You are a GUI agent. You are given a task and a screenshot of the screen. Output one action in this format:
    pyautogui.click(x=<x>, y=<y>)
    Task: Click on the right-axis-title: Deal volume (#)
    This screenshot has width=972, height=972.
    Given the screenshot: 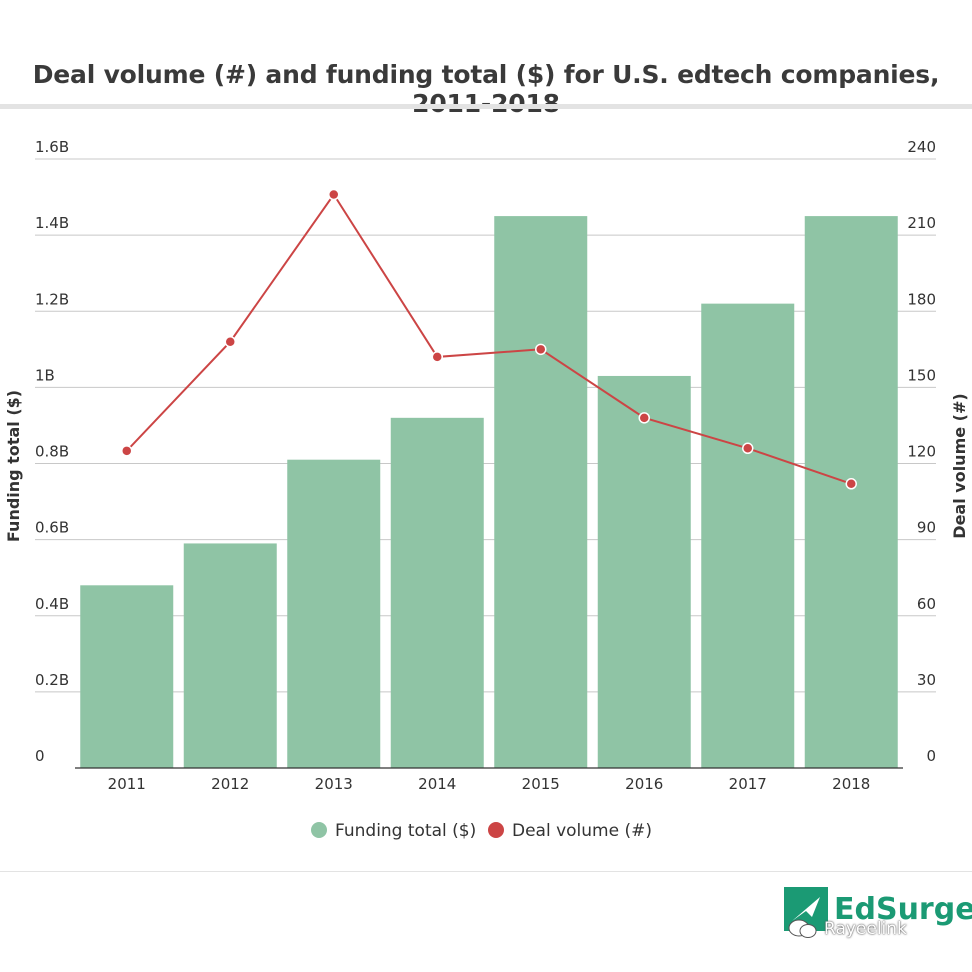 What is the action you would take?
    pyautogui.click(x=959, y=465)
    